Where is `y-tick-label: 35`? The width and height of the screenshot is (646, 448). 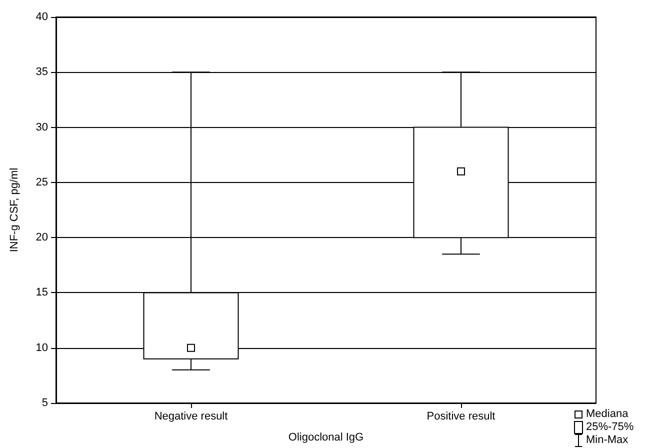 y-tick-label: 35 is located at coordinates (42, 72).